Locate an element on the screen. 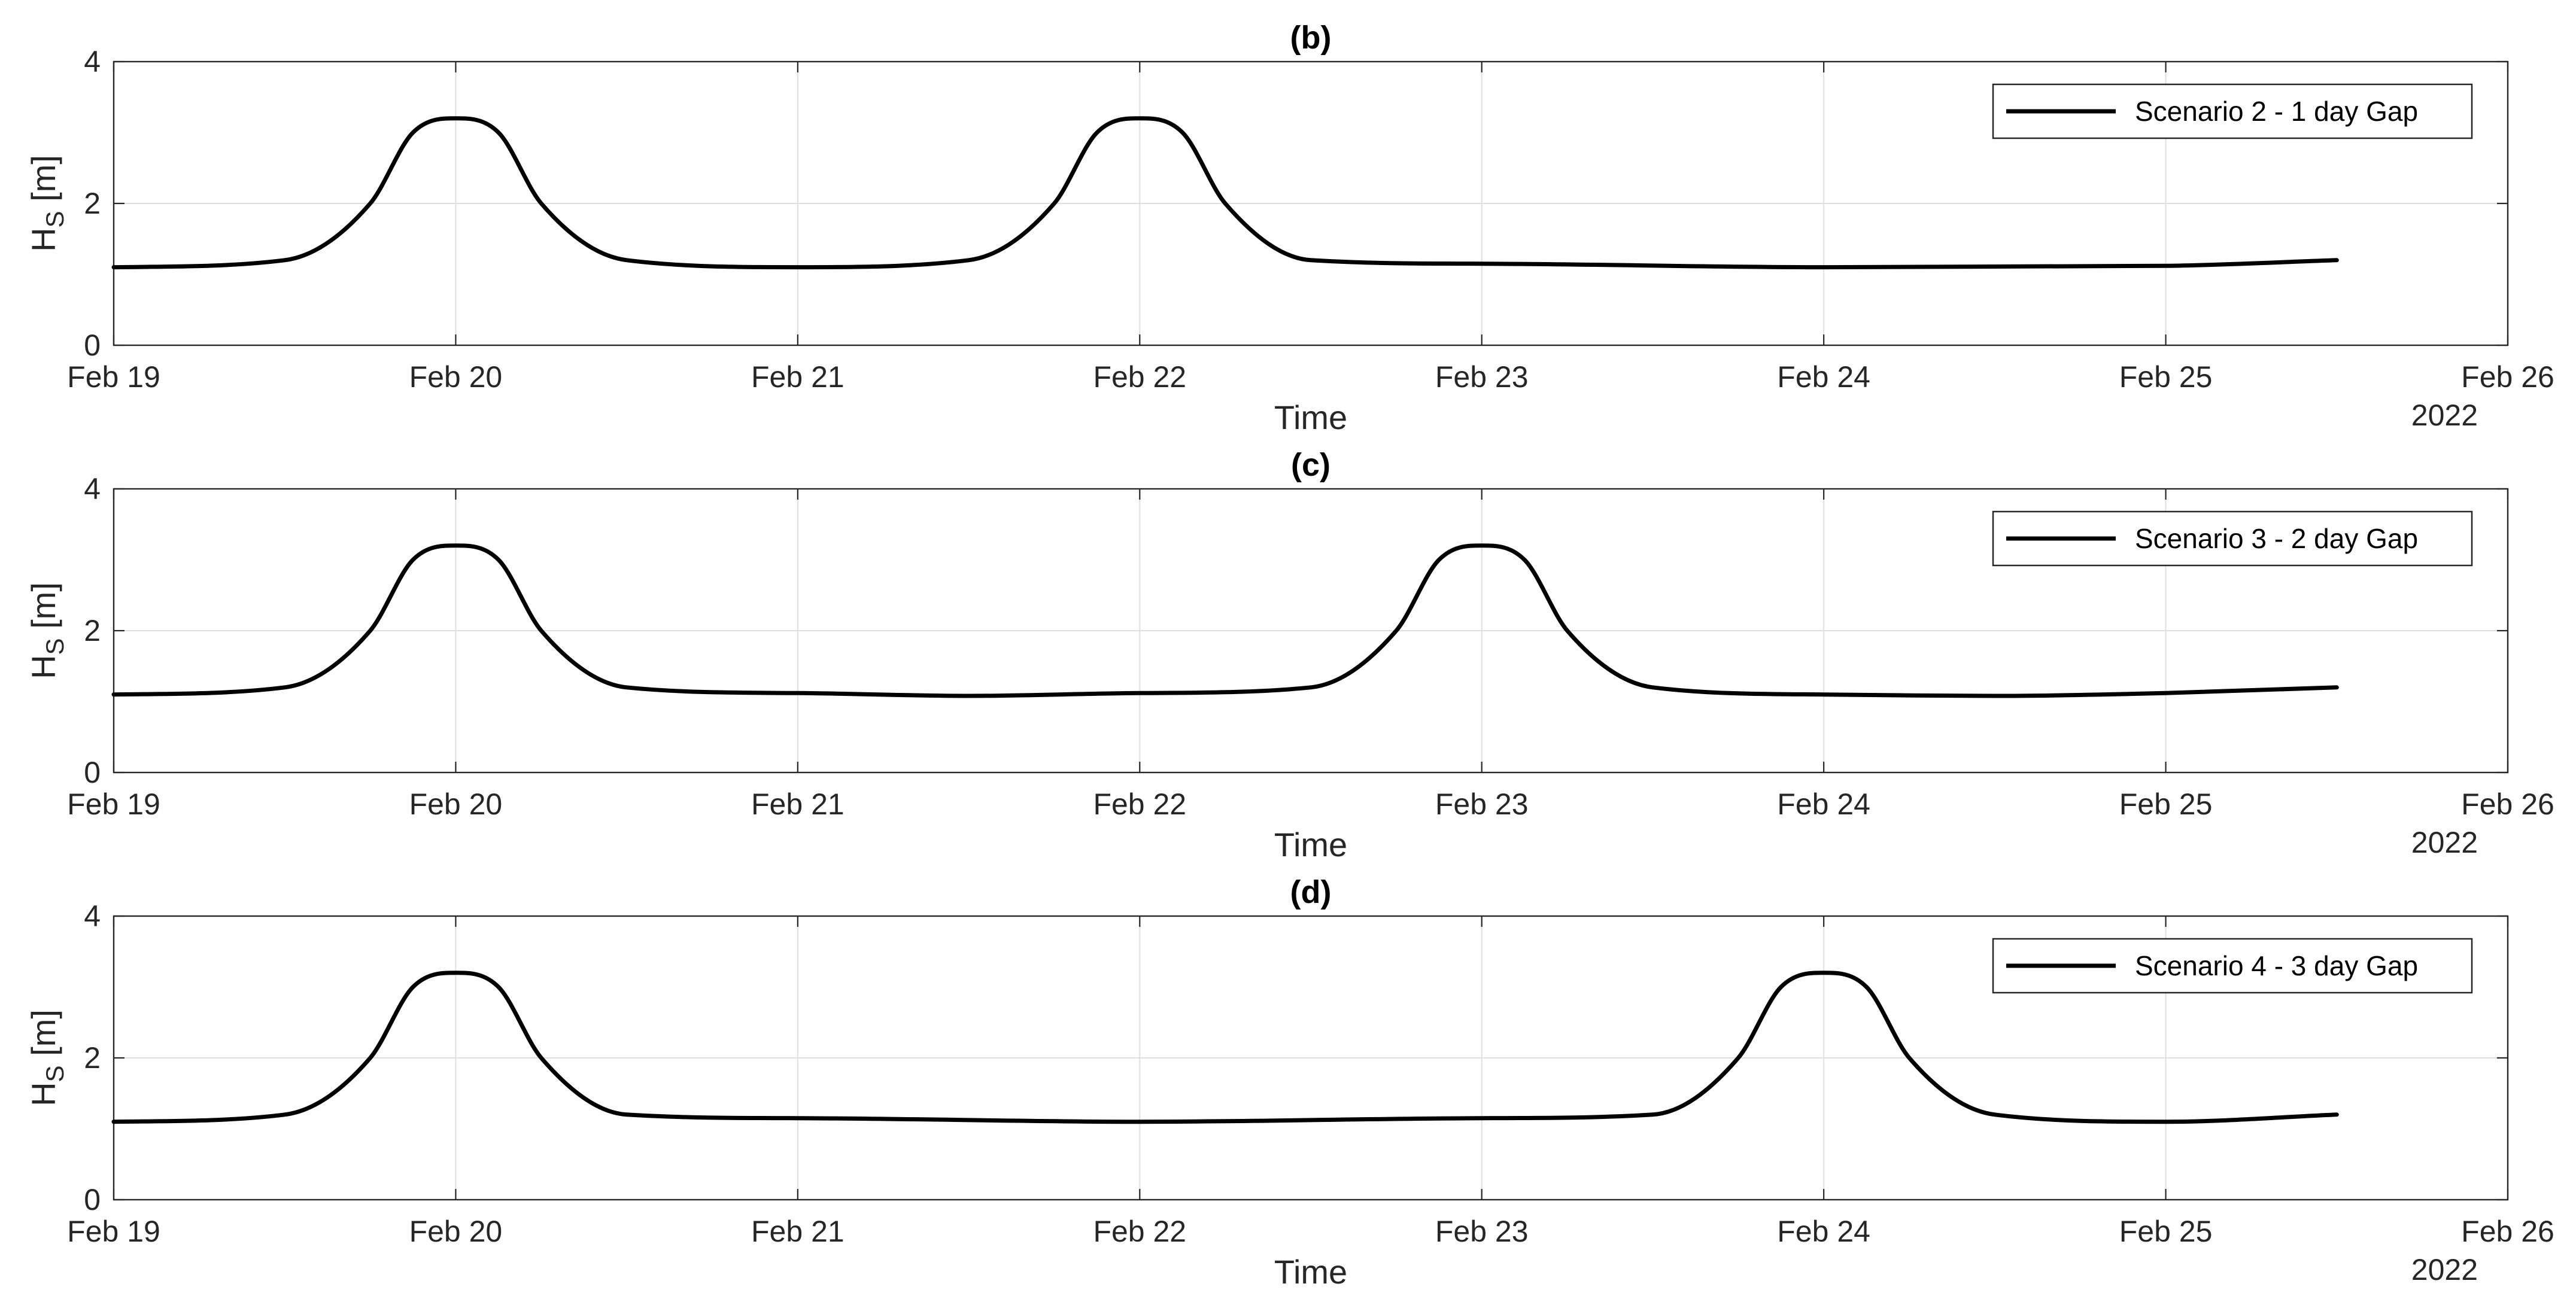 Image resolution: width=2576 pixels, height=1314 pixels. legend-entry-label: Scenario 3 - 2 day Gap is located at coordinates (2276, 538).